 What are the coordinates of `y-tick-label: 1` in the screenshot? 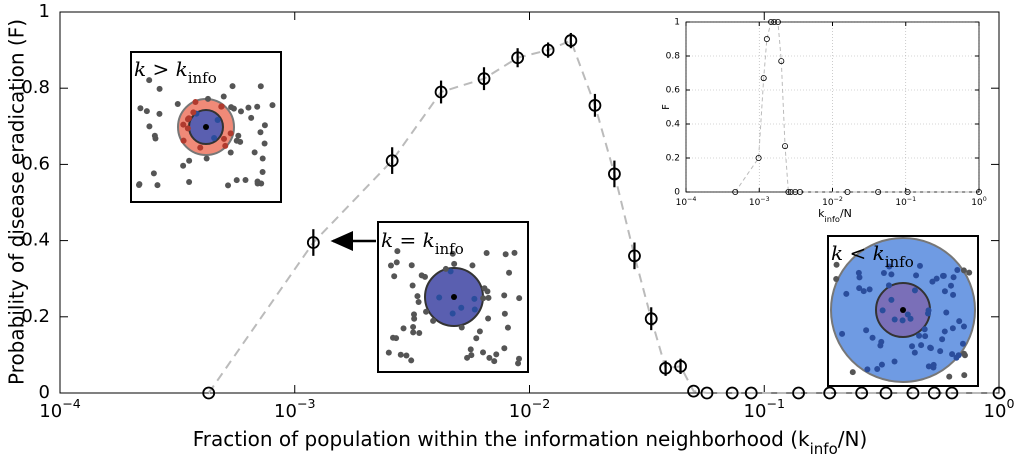 It's located at (677, 23).